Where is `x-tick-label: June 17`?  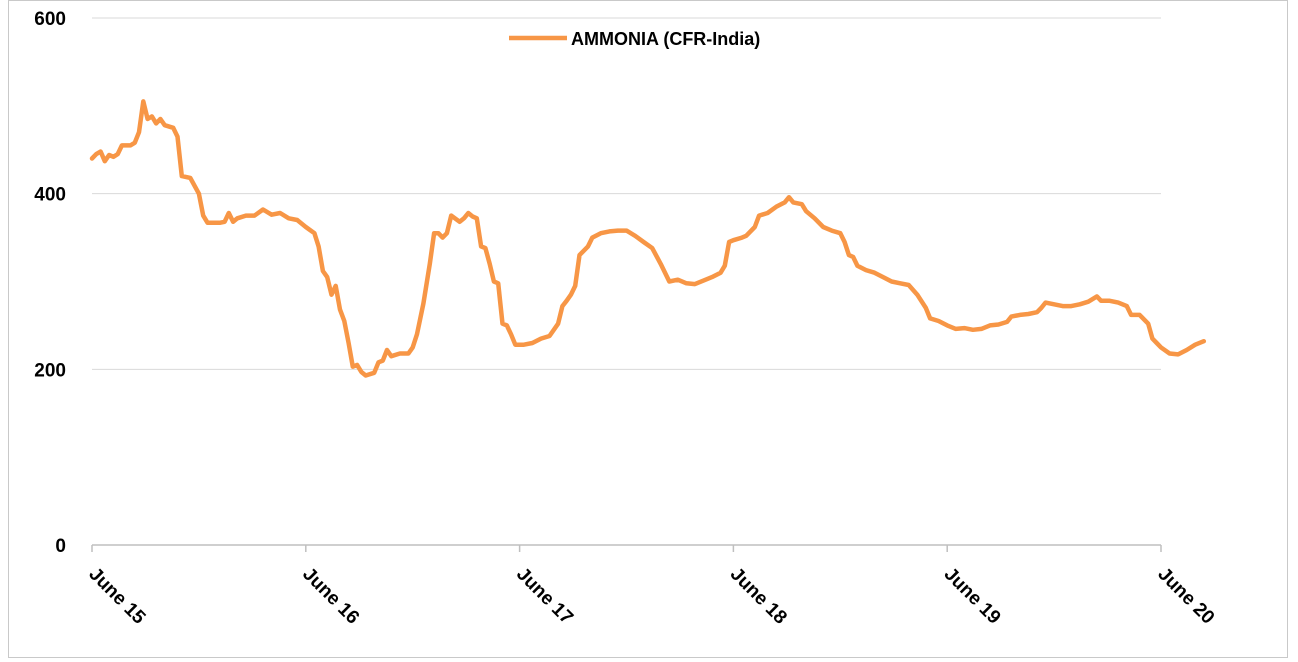
x-tick-label: June 17 is located at coordinates (544, 596).